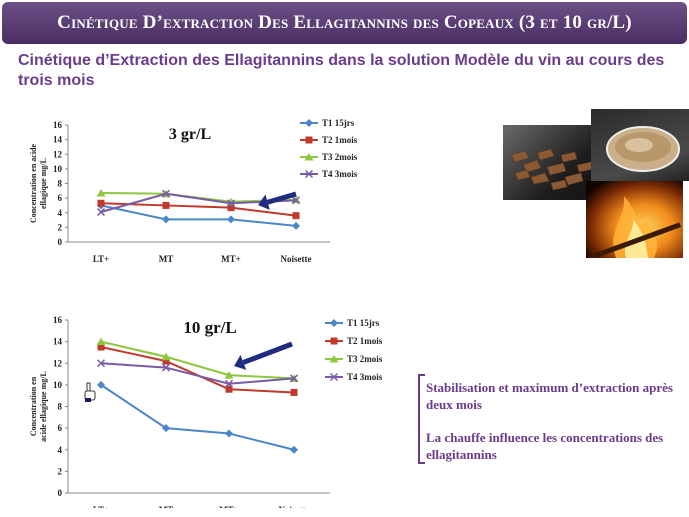  Describe the element at coordinates (190, 134) in the screenshot. I see `chart-title: 3 gr/L` at that location.